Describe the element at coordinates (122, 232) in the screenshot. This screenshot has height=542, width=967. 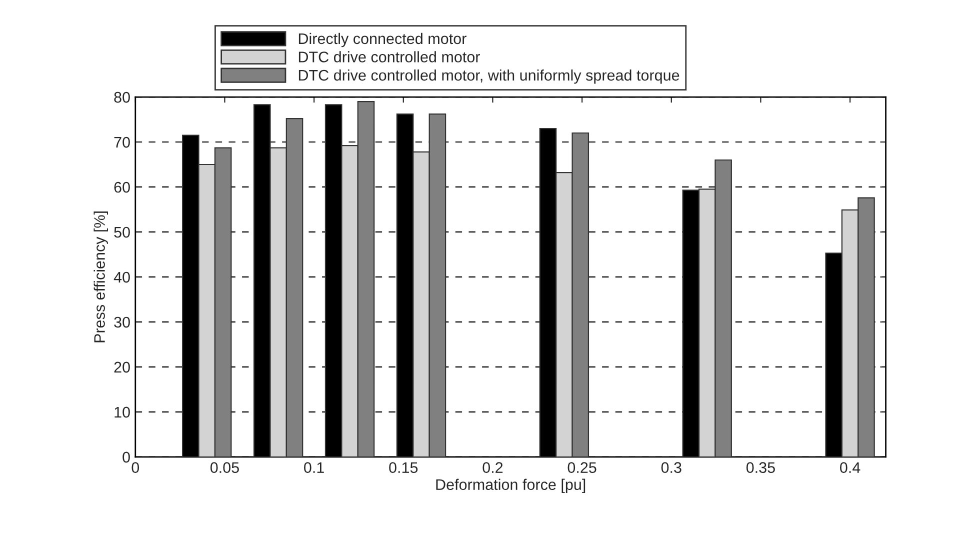
I see `y-tick-label: 50` at that location.